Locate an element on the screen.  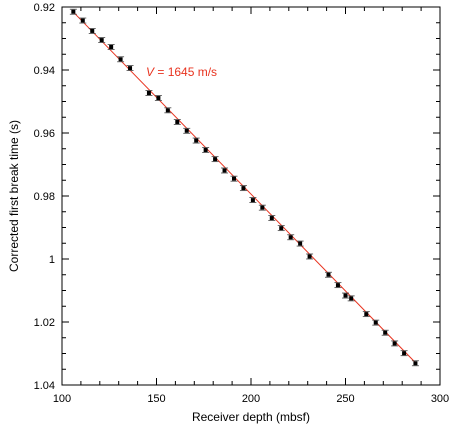
x-axis-tick-labels: 100 150 200 250 300 is located at coordinates (251, 399).